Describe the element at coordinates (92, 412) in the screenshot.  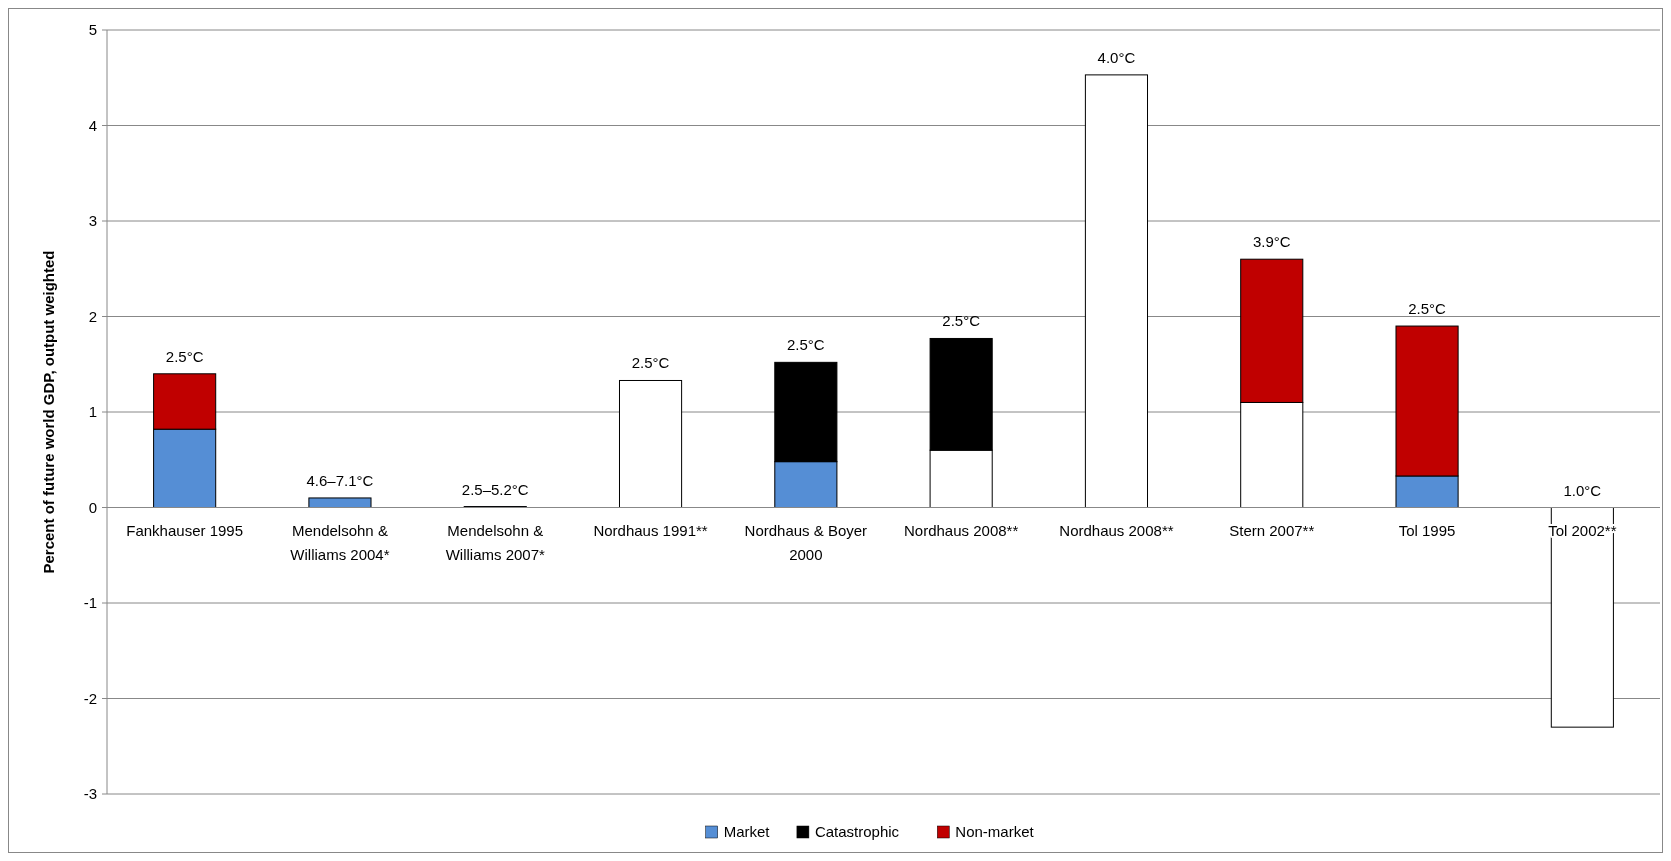
I see `y-tick-label: 1` at that location.